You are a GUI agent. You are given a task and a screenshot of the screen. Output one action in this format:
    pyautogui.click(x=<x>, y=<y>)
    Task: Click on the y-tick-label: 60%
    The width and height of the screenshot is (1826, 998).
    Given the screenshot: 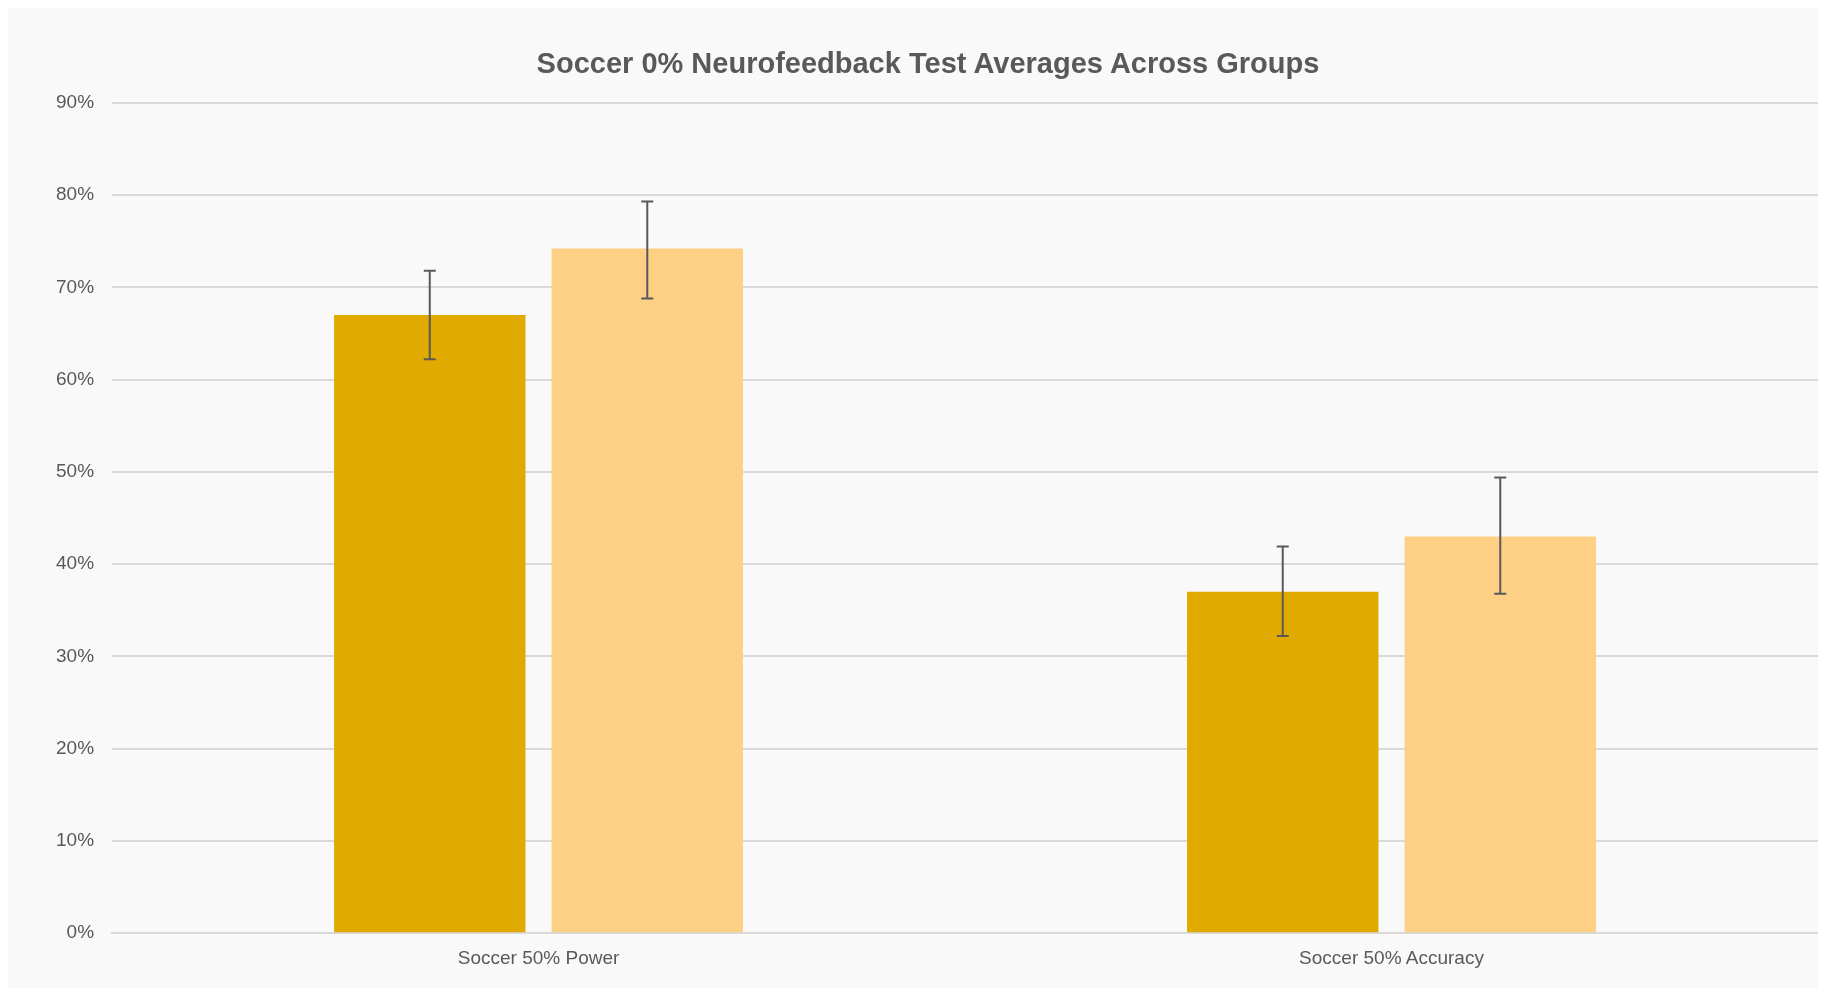 What is the action you would take?
    pyautogui.click(x=75, y=378)
    